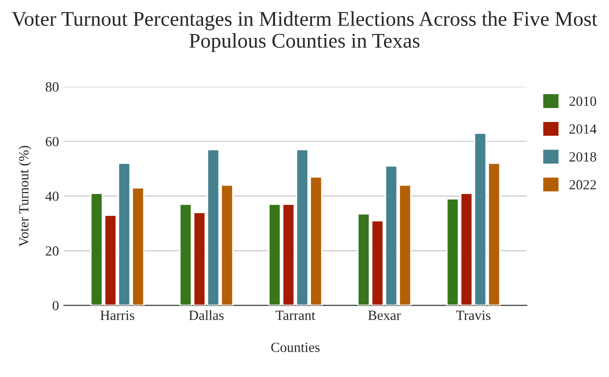  I want to click on x-tick-label: Bexar, so click(384, 315).